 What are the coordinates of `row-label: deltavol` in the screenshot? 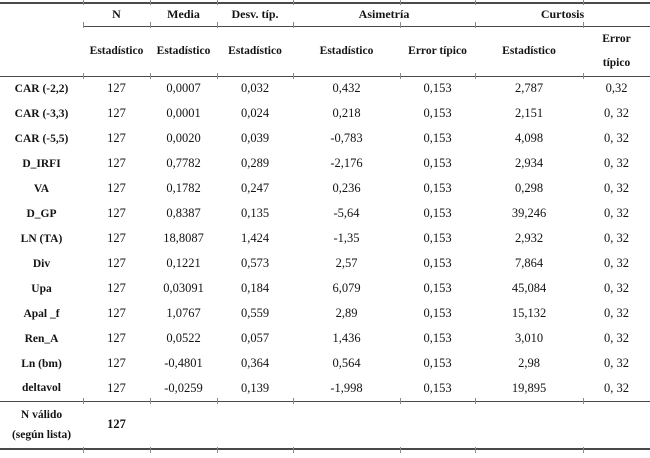 It's located at (41, 388).